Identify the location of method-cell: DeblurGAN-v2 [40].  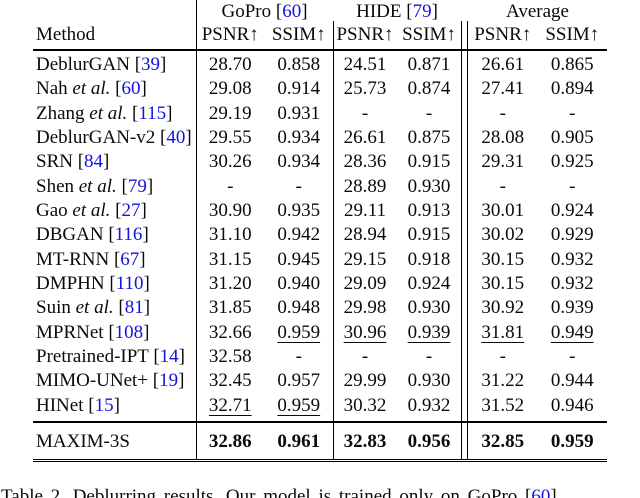
(114, 138).